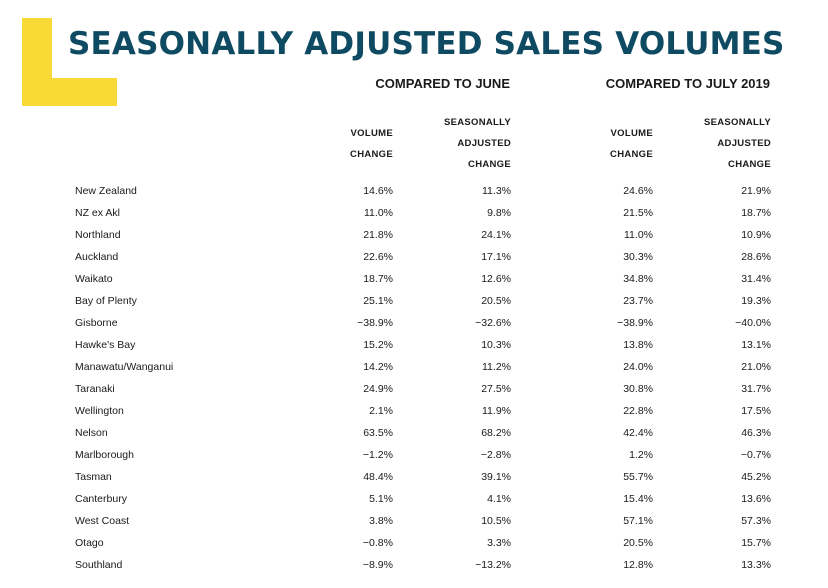 The height and width of the screenshot is (588, 828). What do you see at coordinates (638, 521) in the screenshot?
I see `july-volume-cell: 57.1%` at bounding box center [638, 521].